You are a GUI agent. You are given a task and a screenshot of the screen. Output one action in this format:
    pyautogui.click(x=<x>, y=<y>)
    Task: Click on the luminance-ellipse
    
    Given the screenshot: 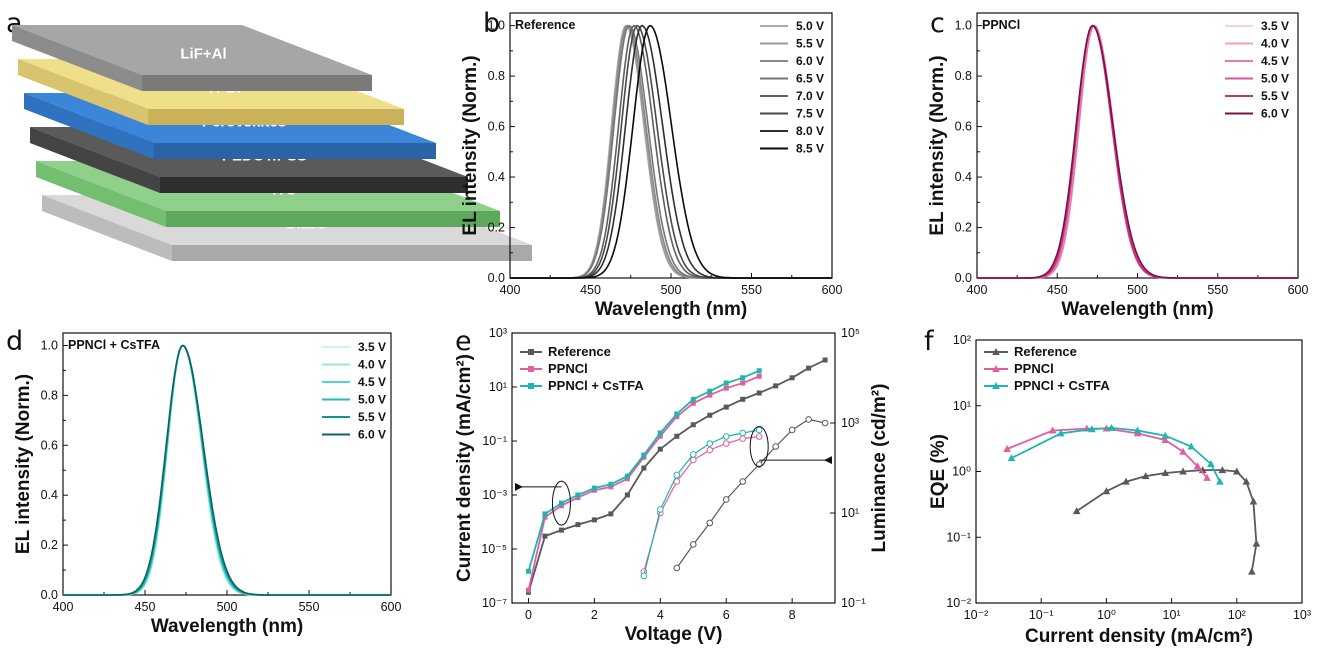 What is the action you would take?
    pyautogui.click(x=759, y=447)
    